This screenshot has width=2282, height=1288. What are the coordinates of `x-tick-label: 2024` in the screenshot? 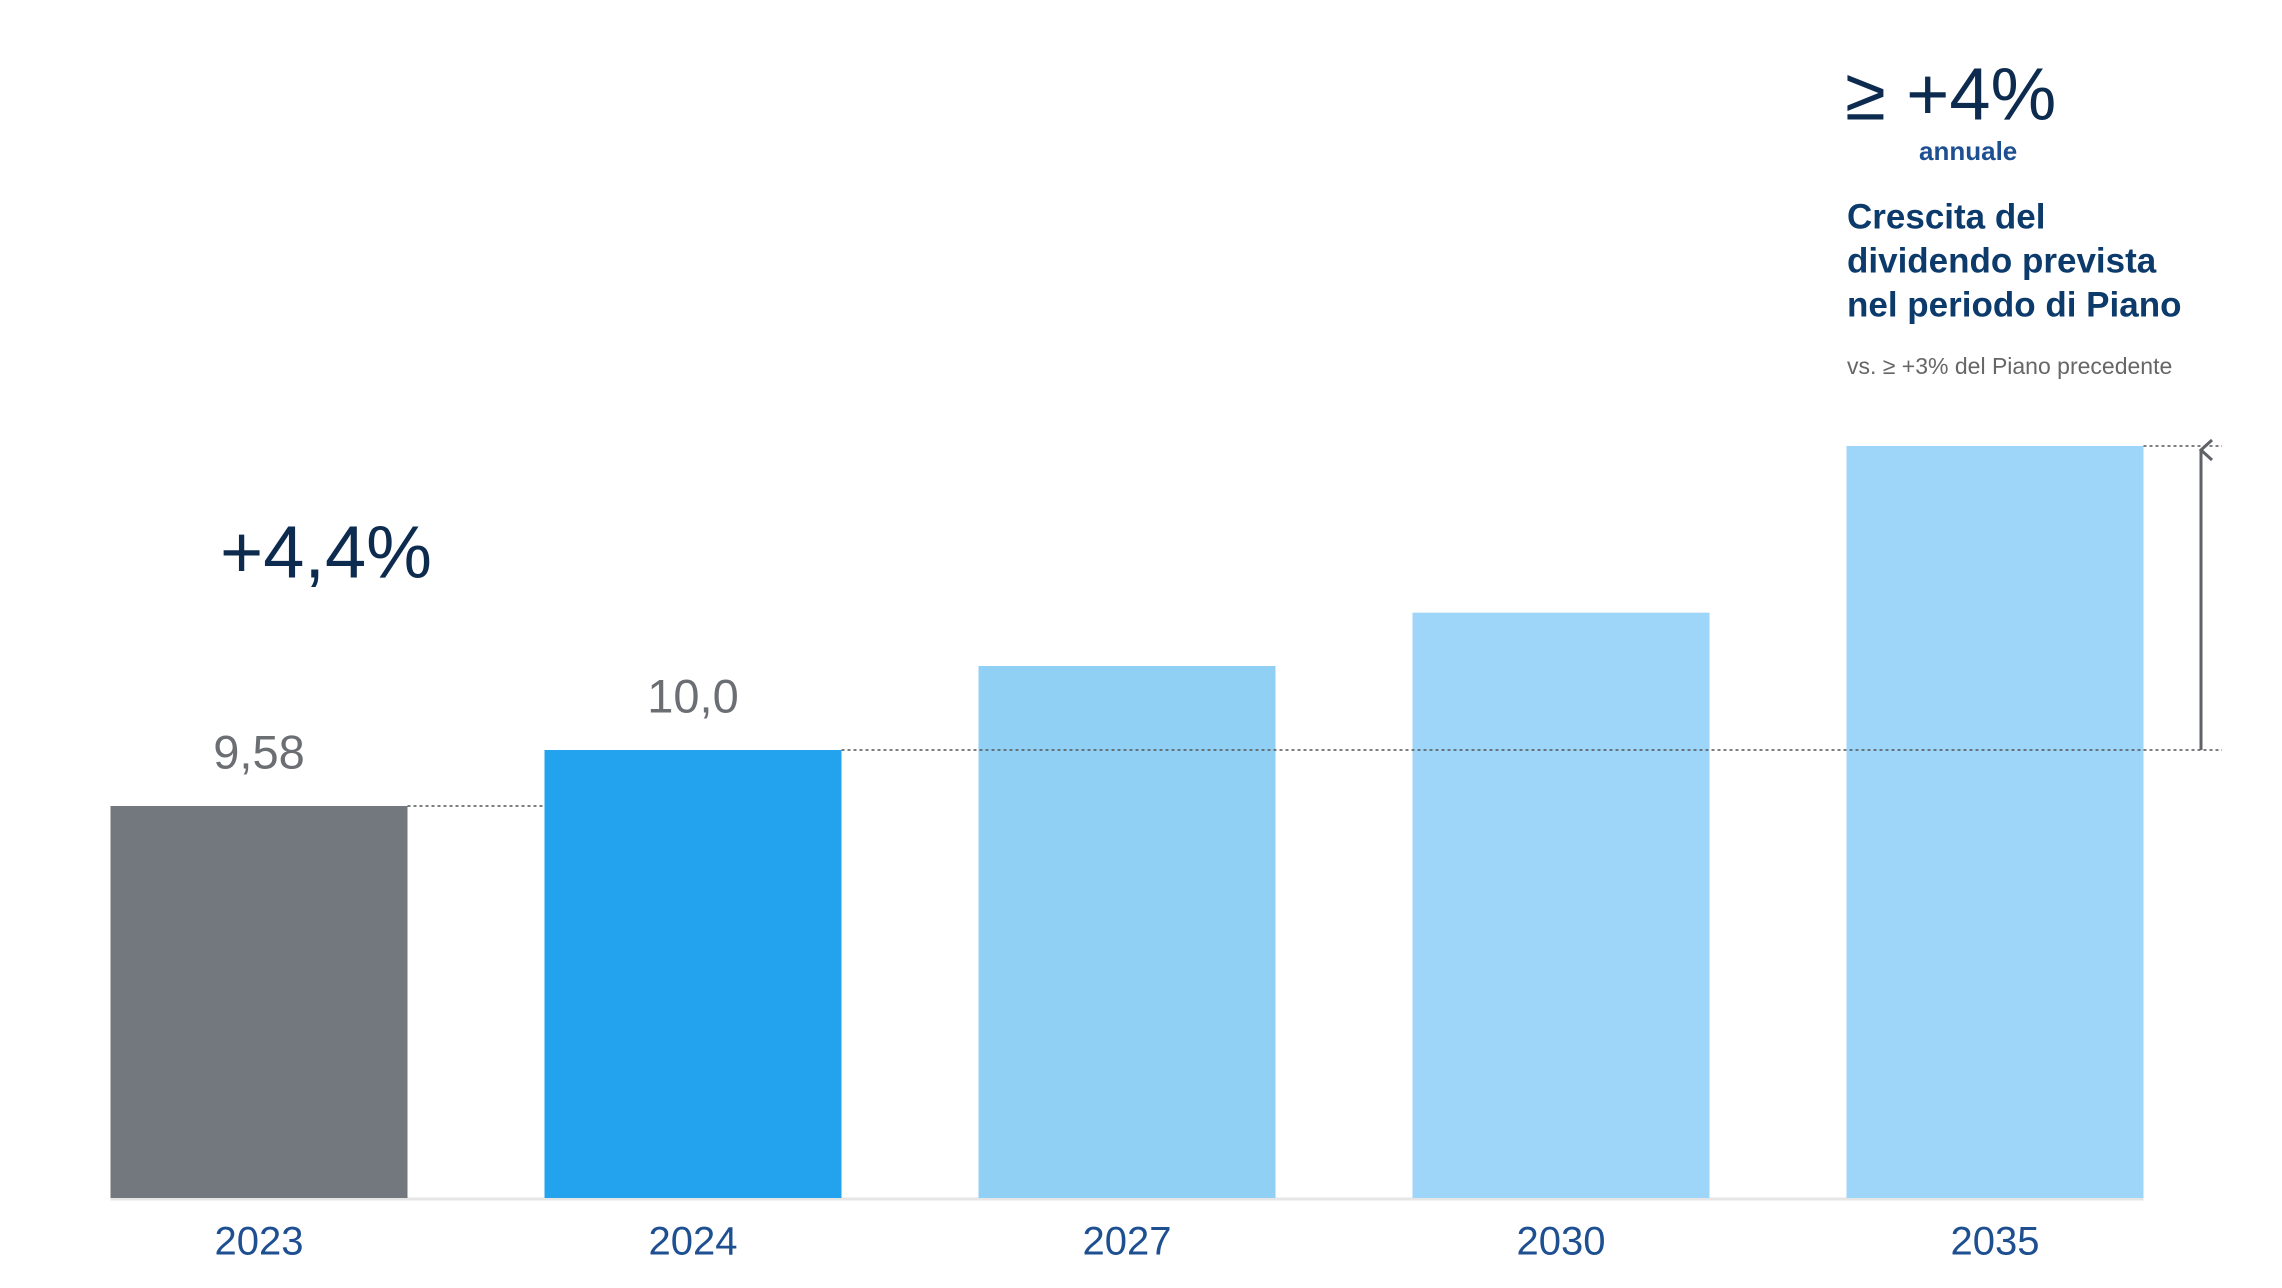 It's located at (693, 1242).